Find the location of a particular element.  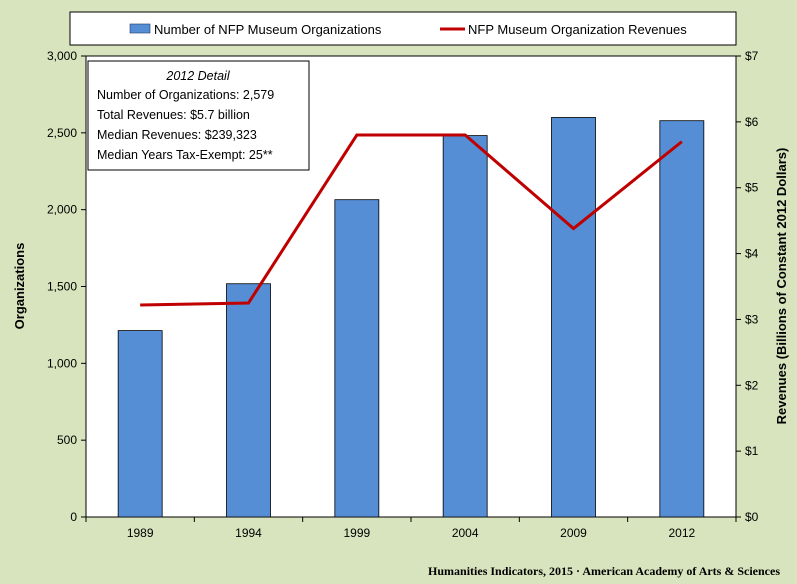

legend-line-label: NFP Museum Organization Revenues is located at coordinates (577, 29).